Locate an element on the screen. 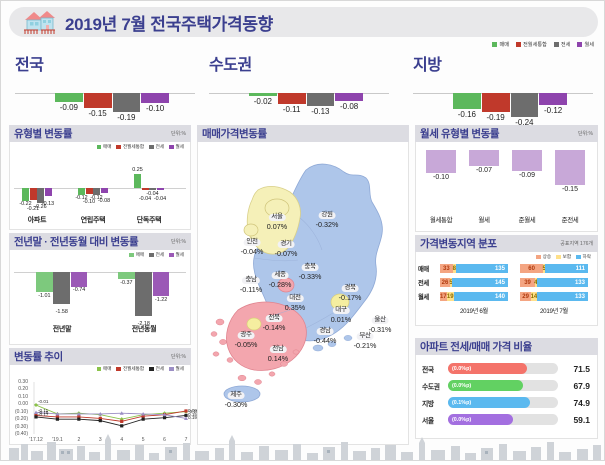 The image size is (605, 465). monthly-category-label: 월세통합 is located at coordinates (441, 220).